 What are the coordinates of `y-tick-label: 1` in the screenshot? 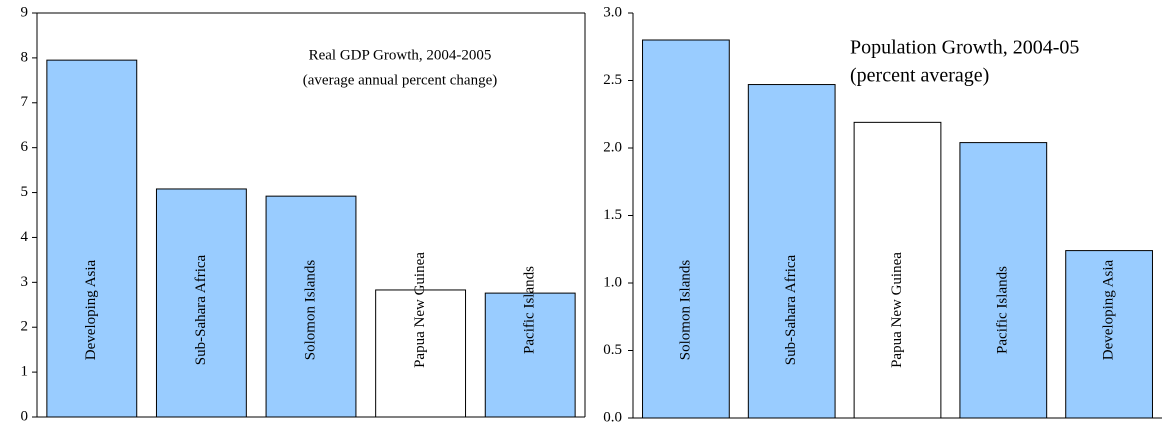 It's located at (25, 372).